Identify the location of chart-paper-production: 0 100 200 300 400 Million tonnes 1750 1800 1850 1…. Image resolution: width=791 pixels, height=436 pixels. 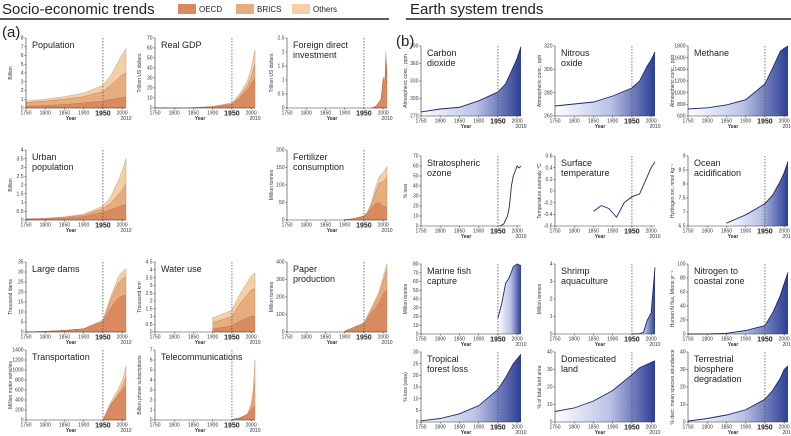
(331, 303).